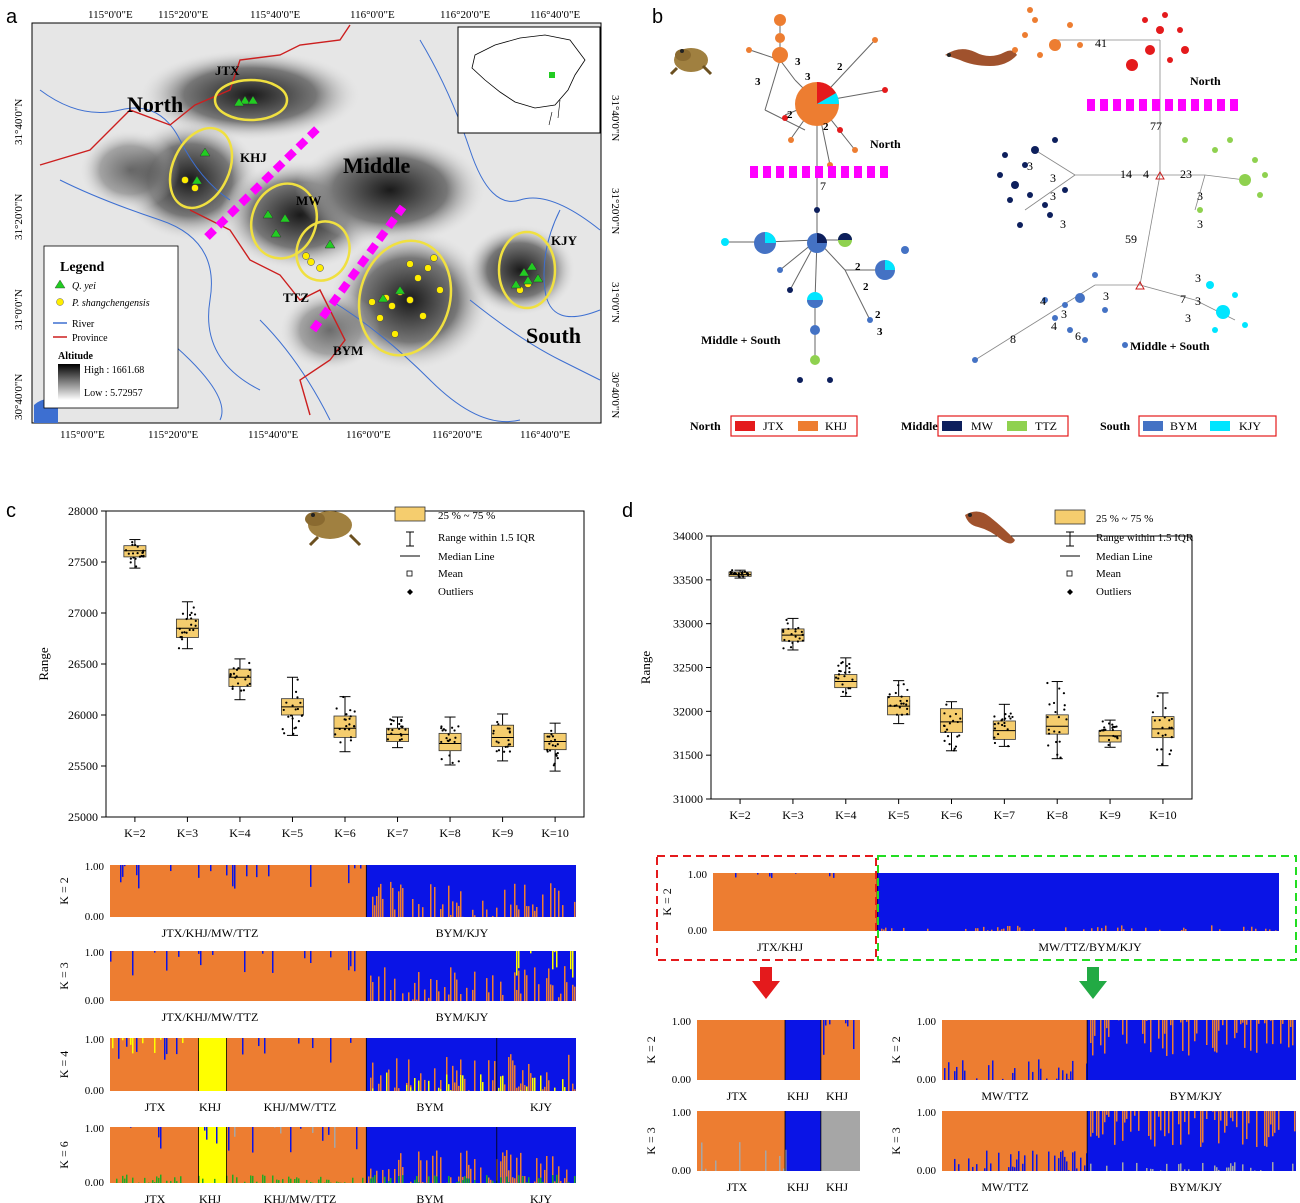 This screenshot has width=1300, height=1203. What do you see at coordinates (880, 332) in the screenshot?
I see `svg-text: 3` at bounding box center [880, 332].